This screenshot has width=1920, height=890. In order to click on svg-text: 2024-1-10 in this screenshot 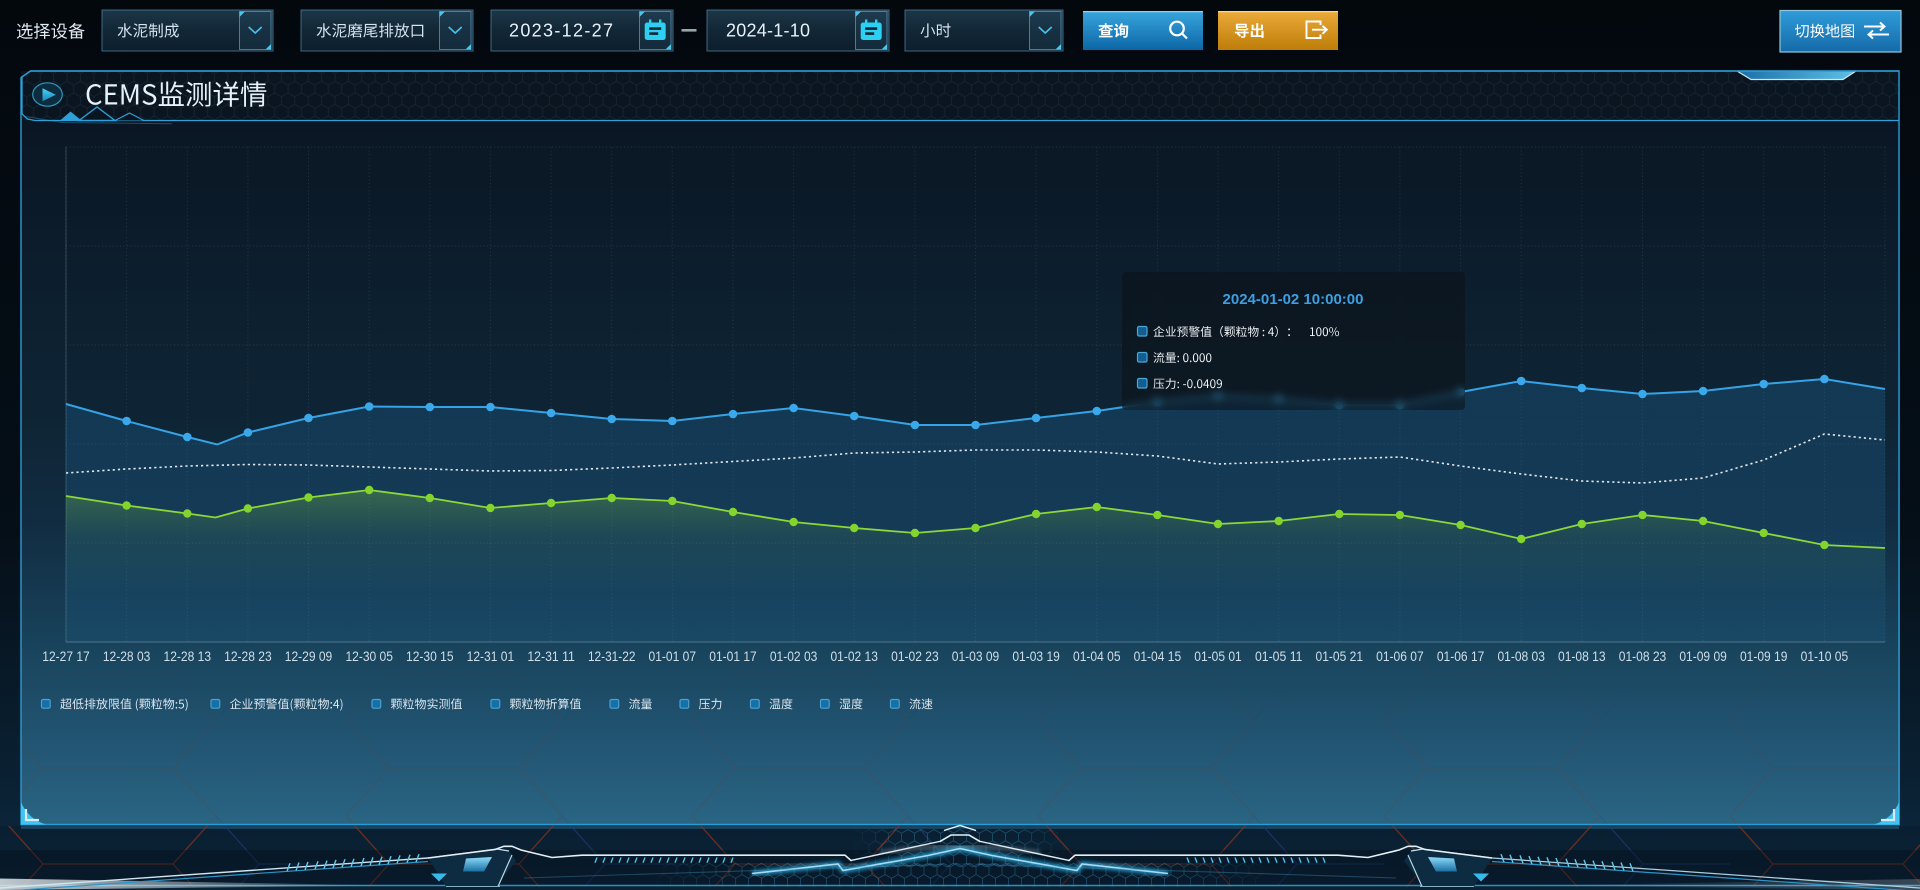, I will do `click(768, 31)`.